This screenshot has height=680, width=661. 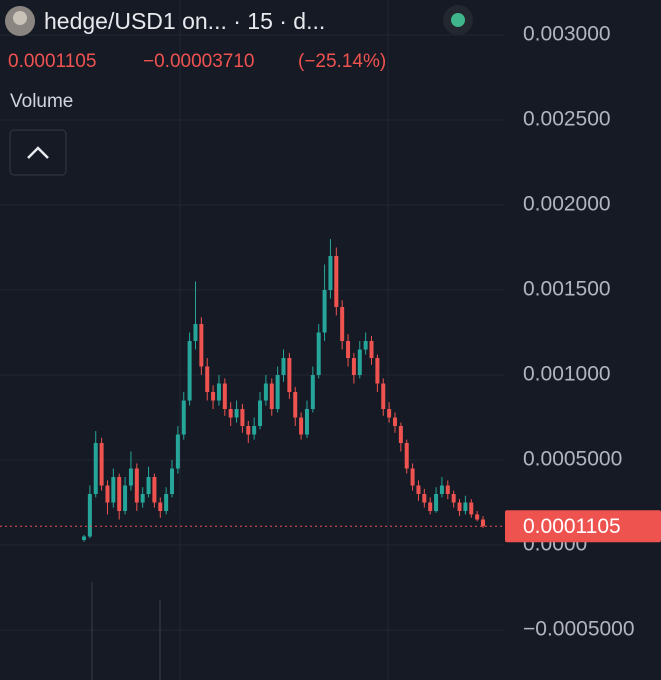 What do you see at coordinates (572, 526) in the screenshot?
I see `last-price-tag-label: 0.0001105` at bounding box center [572, 526].